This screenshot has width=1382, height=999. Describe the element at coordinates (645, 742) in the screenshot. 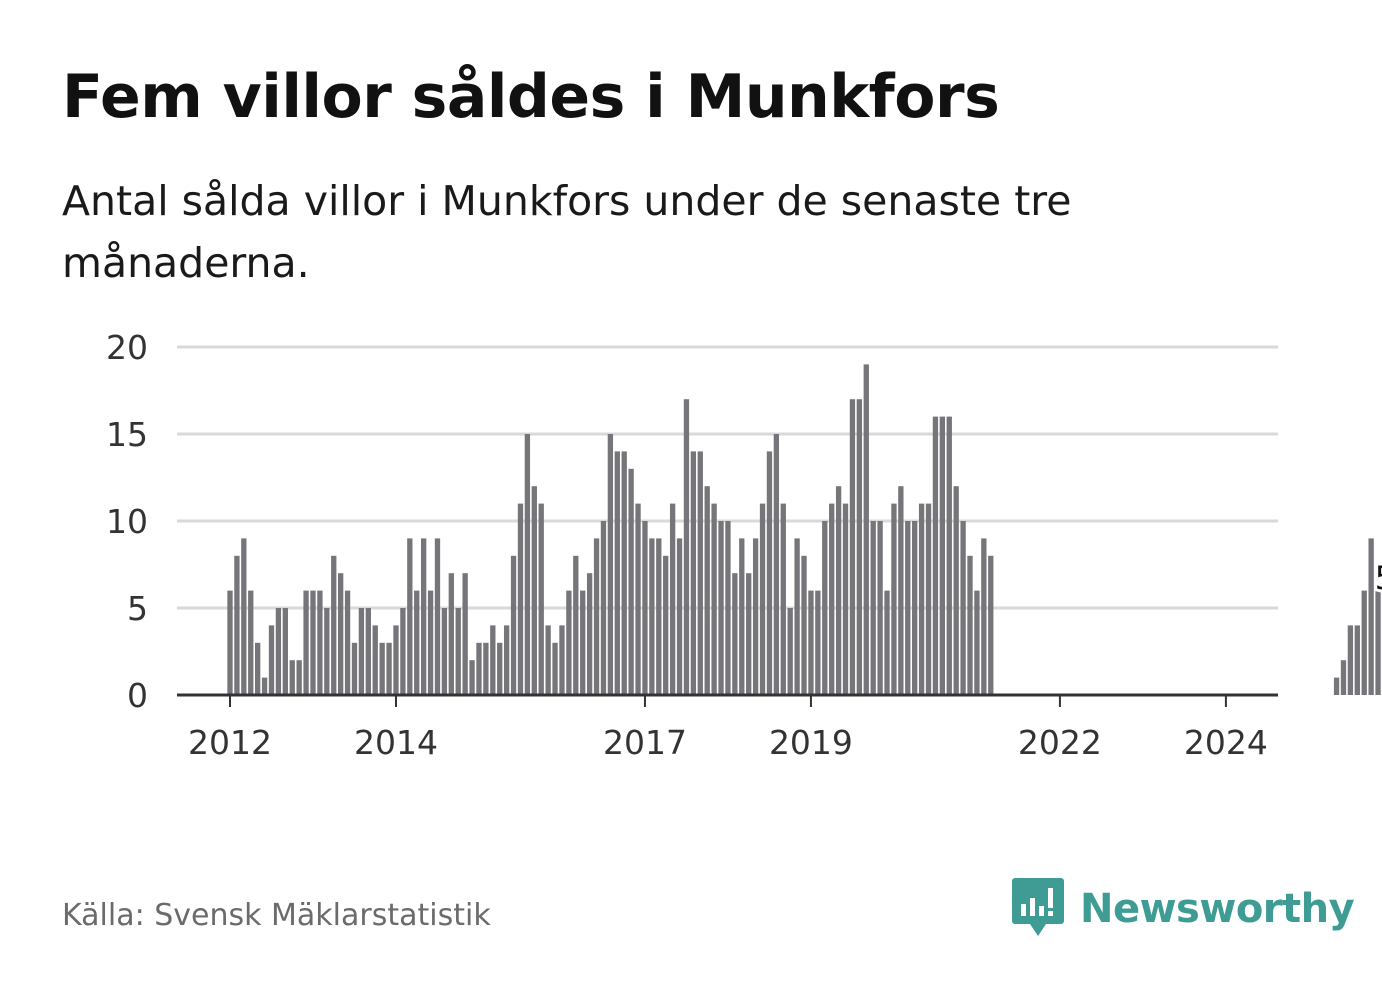

I see `x-tick-label: 2017` at that location.